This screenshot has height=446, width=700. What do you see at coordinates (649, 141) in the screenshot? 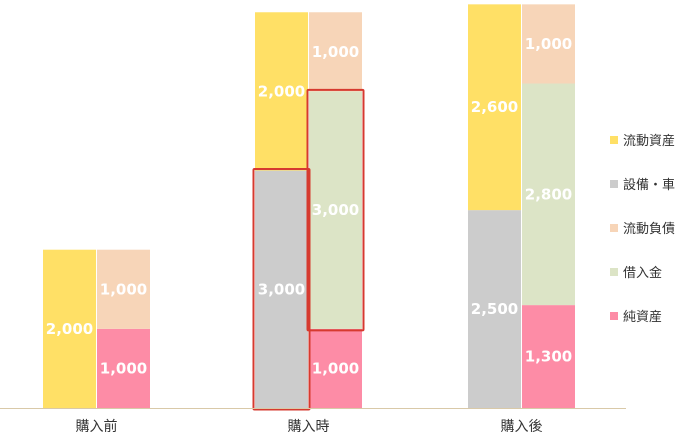
I see `legend-label-0: 流動資産` at bounding box center [649, 141].